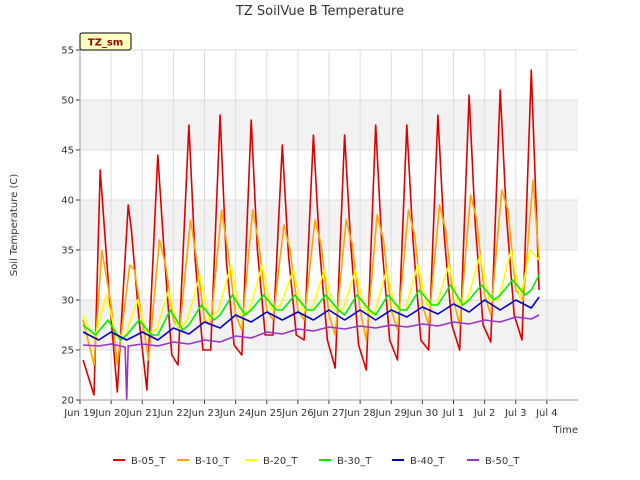 Image resolution: width=640 pixels, height=480 pixels. Describe the element at coordinates (565, 430) in the screenshot. I see `x-axis-label: Time` at that location.